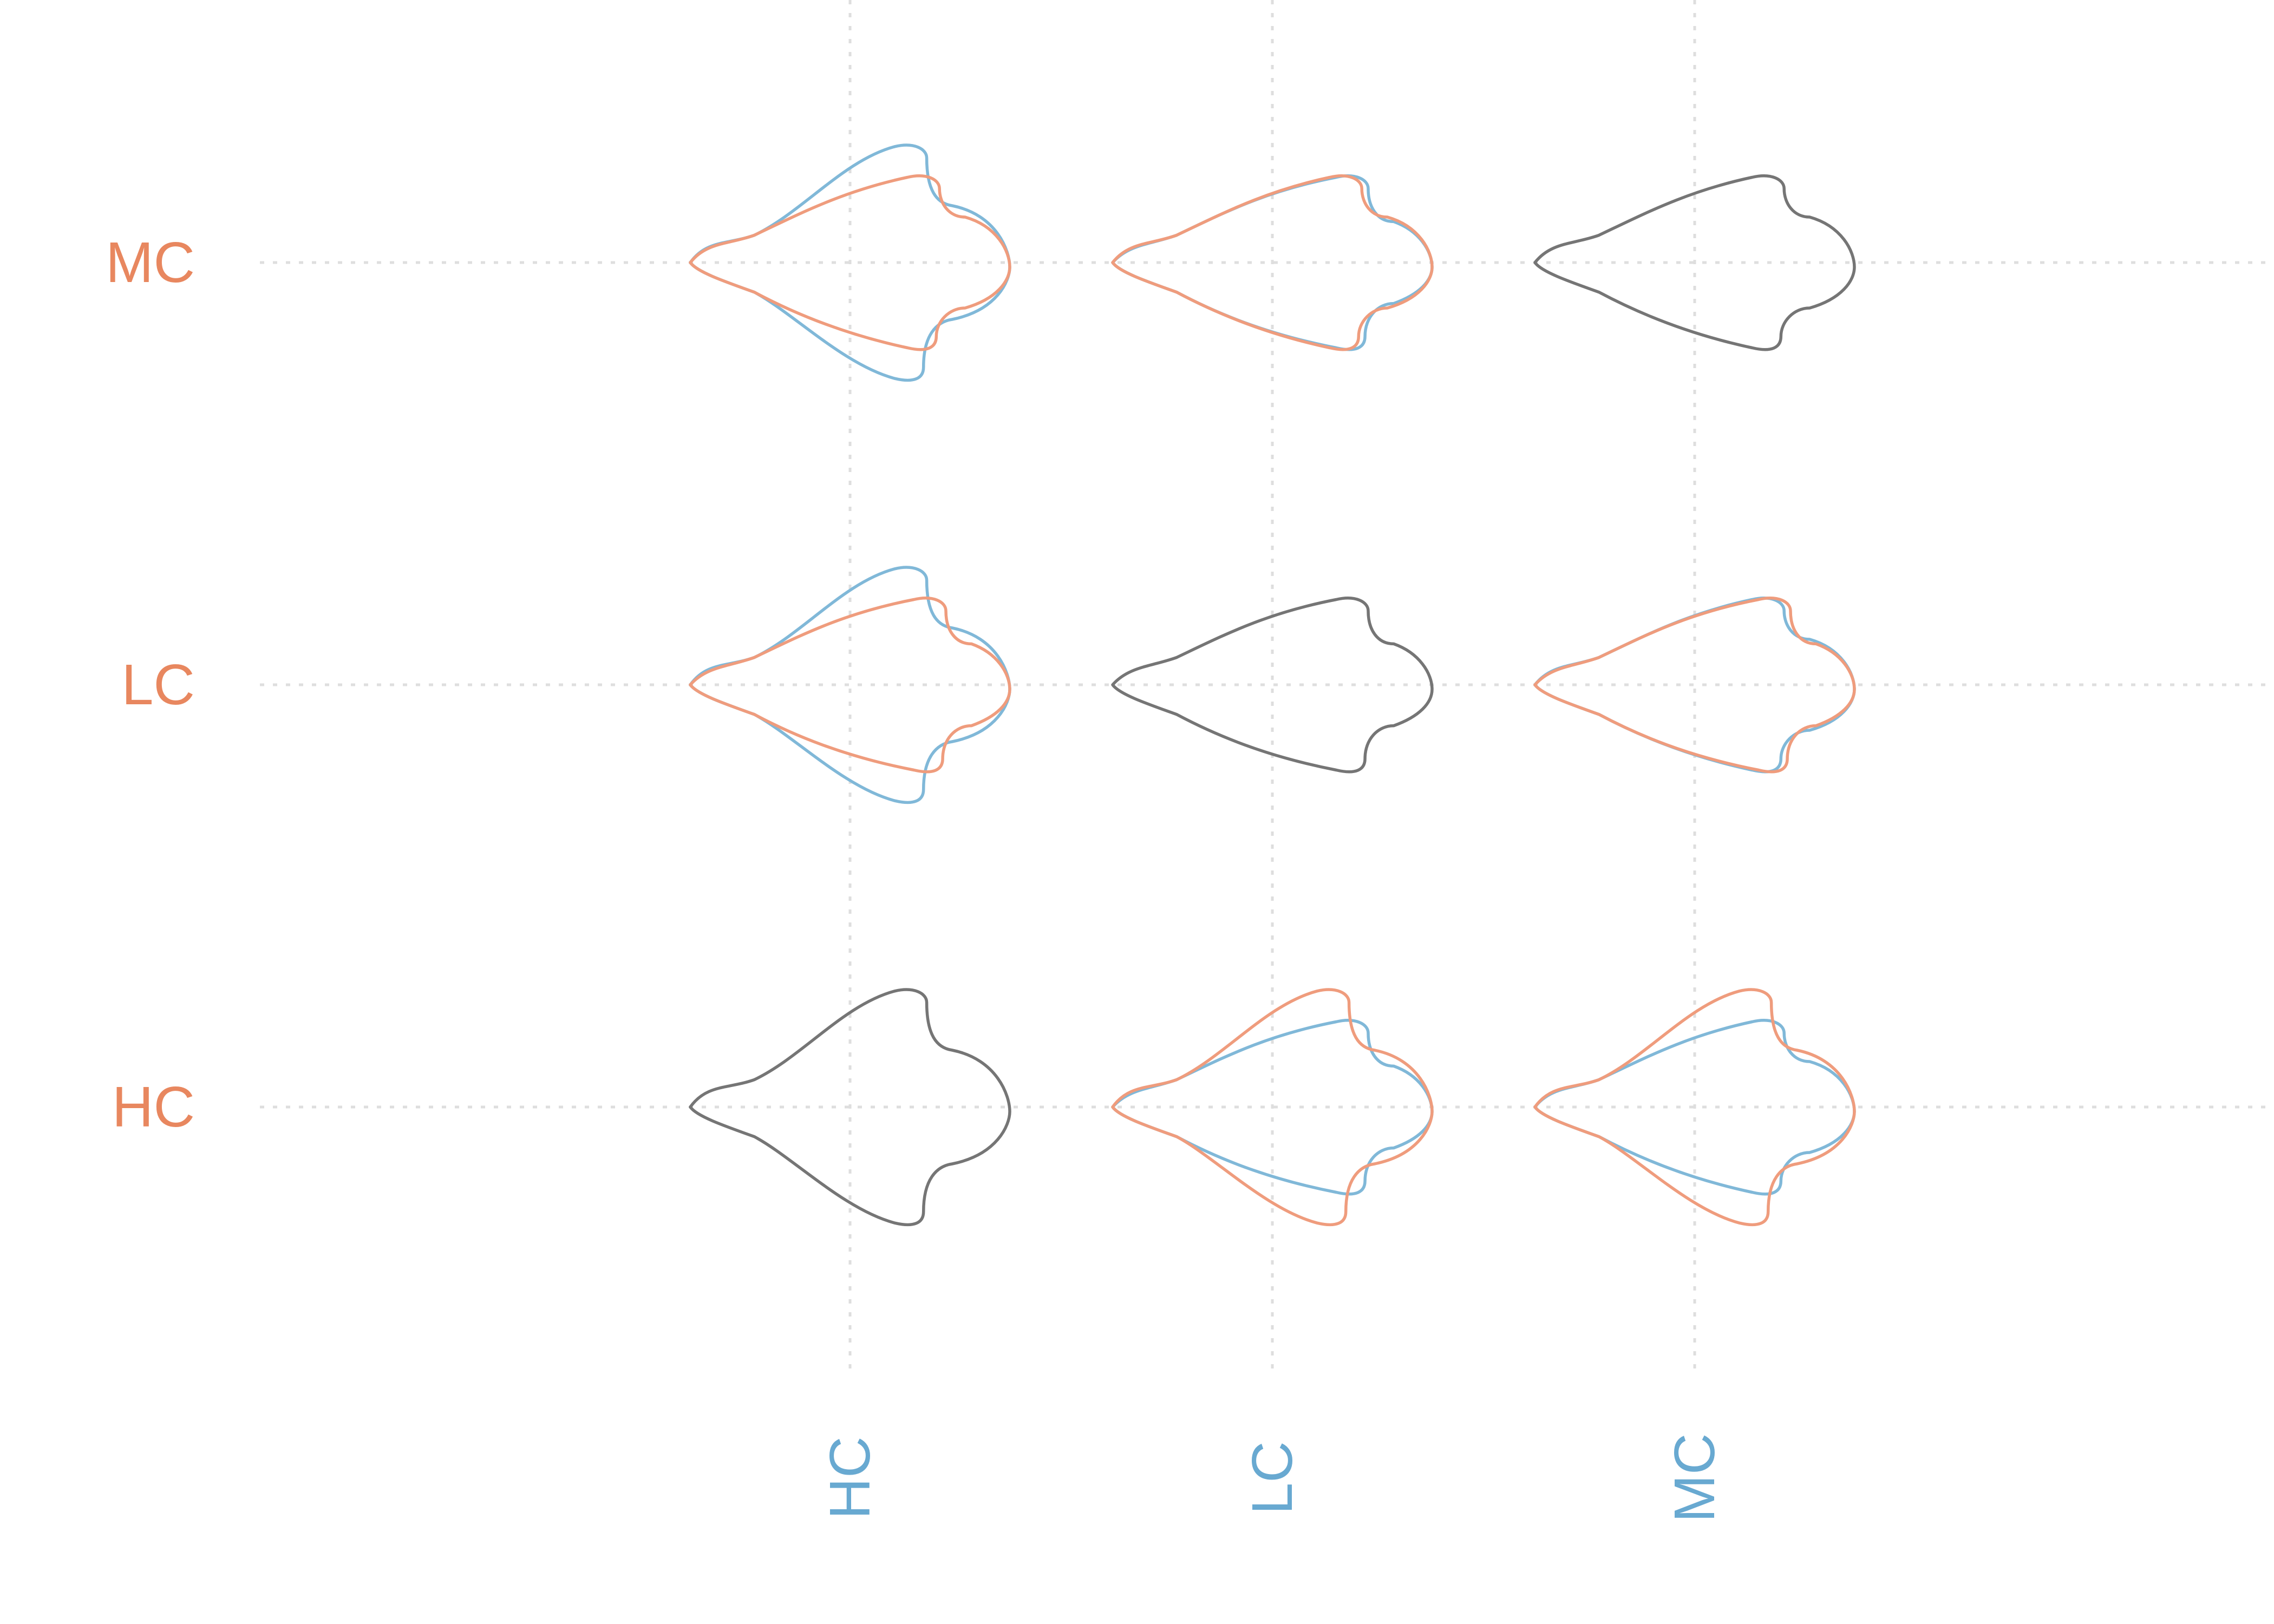 The image size is (2274, 1624). I want to click on outline-hc-hc-mean, so click(850, 1107).